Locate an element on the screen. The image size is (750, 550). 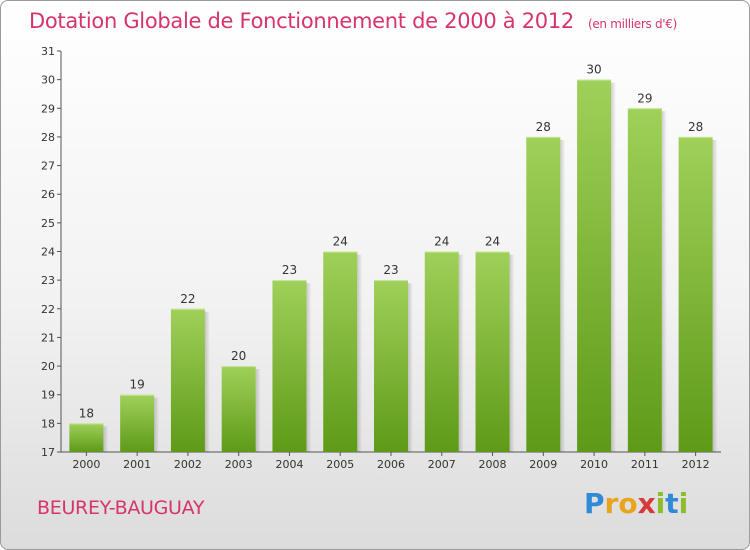
x-tick-label: 2004 is located at coordinates (289, 464).